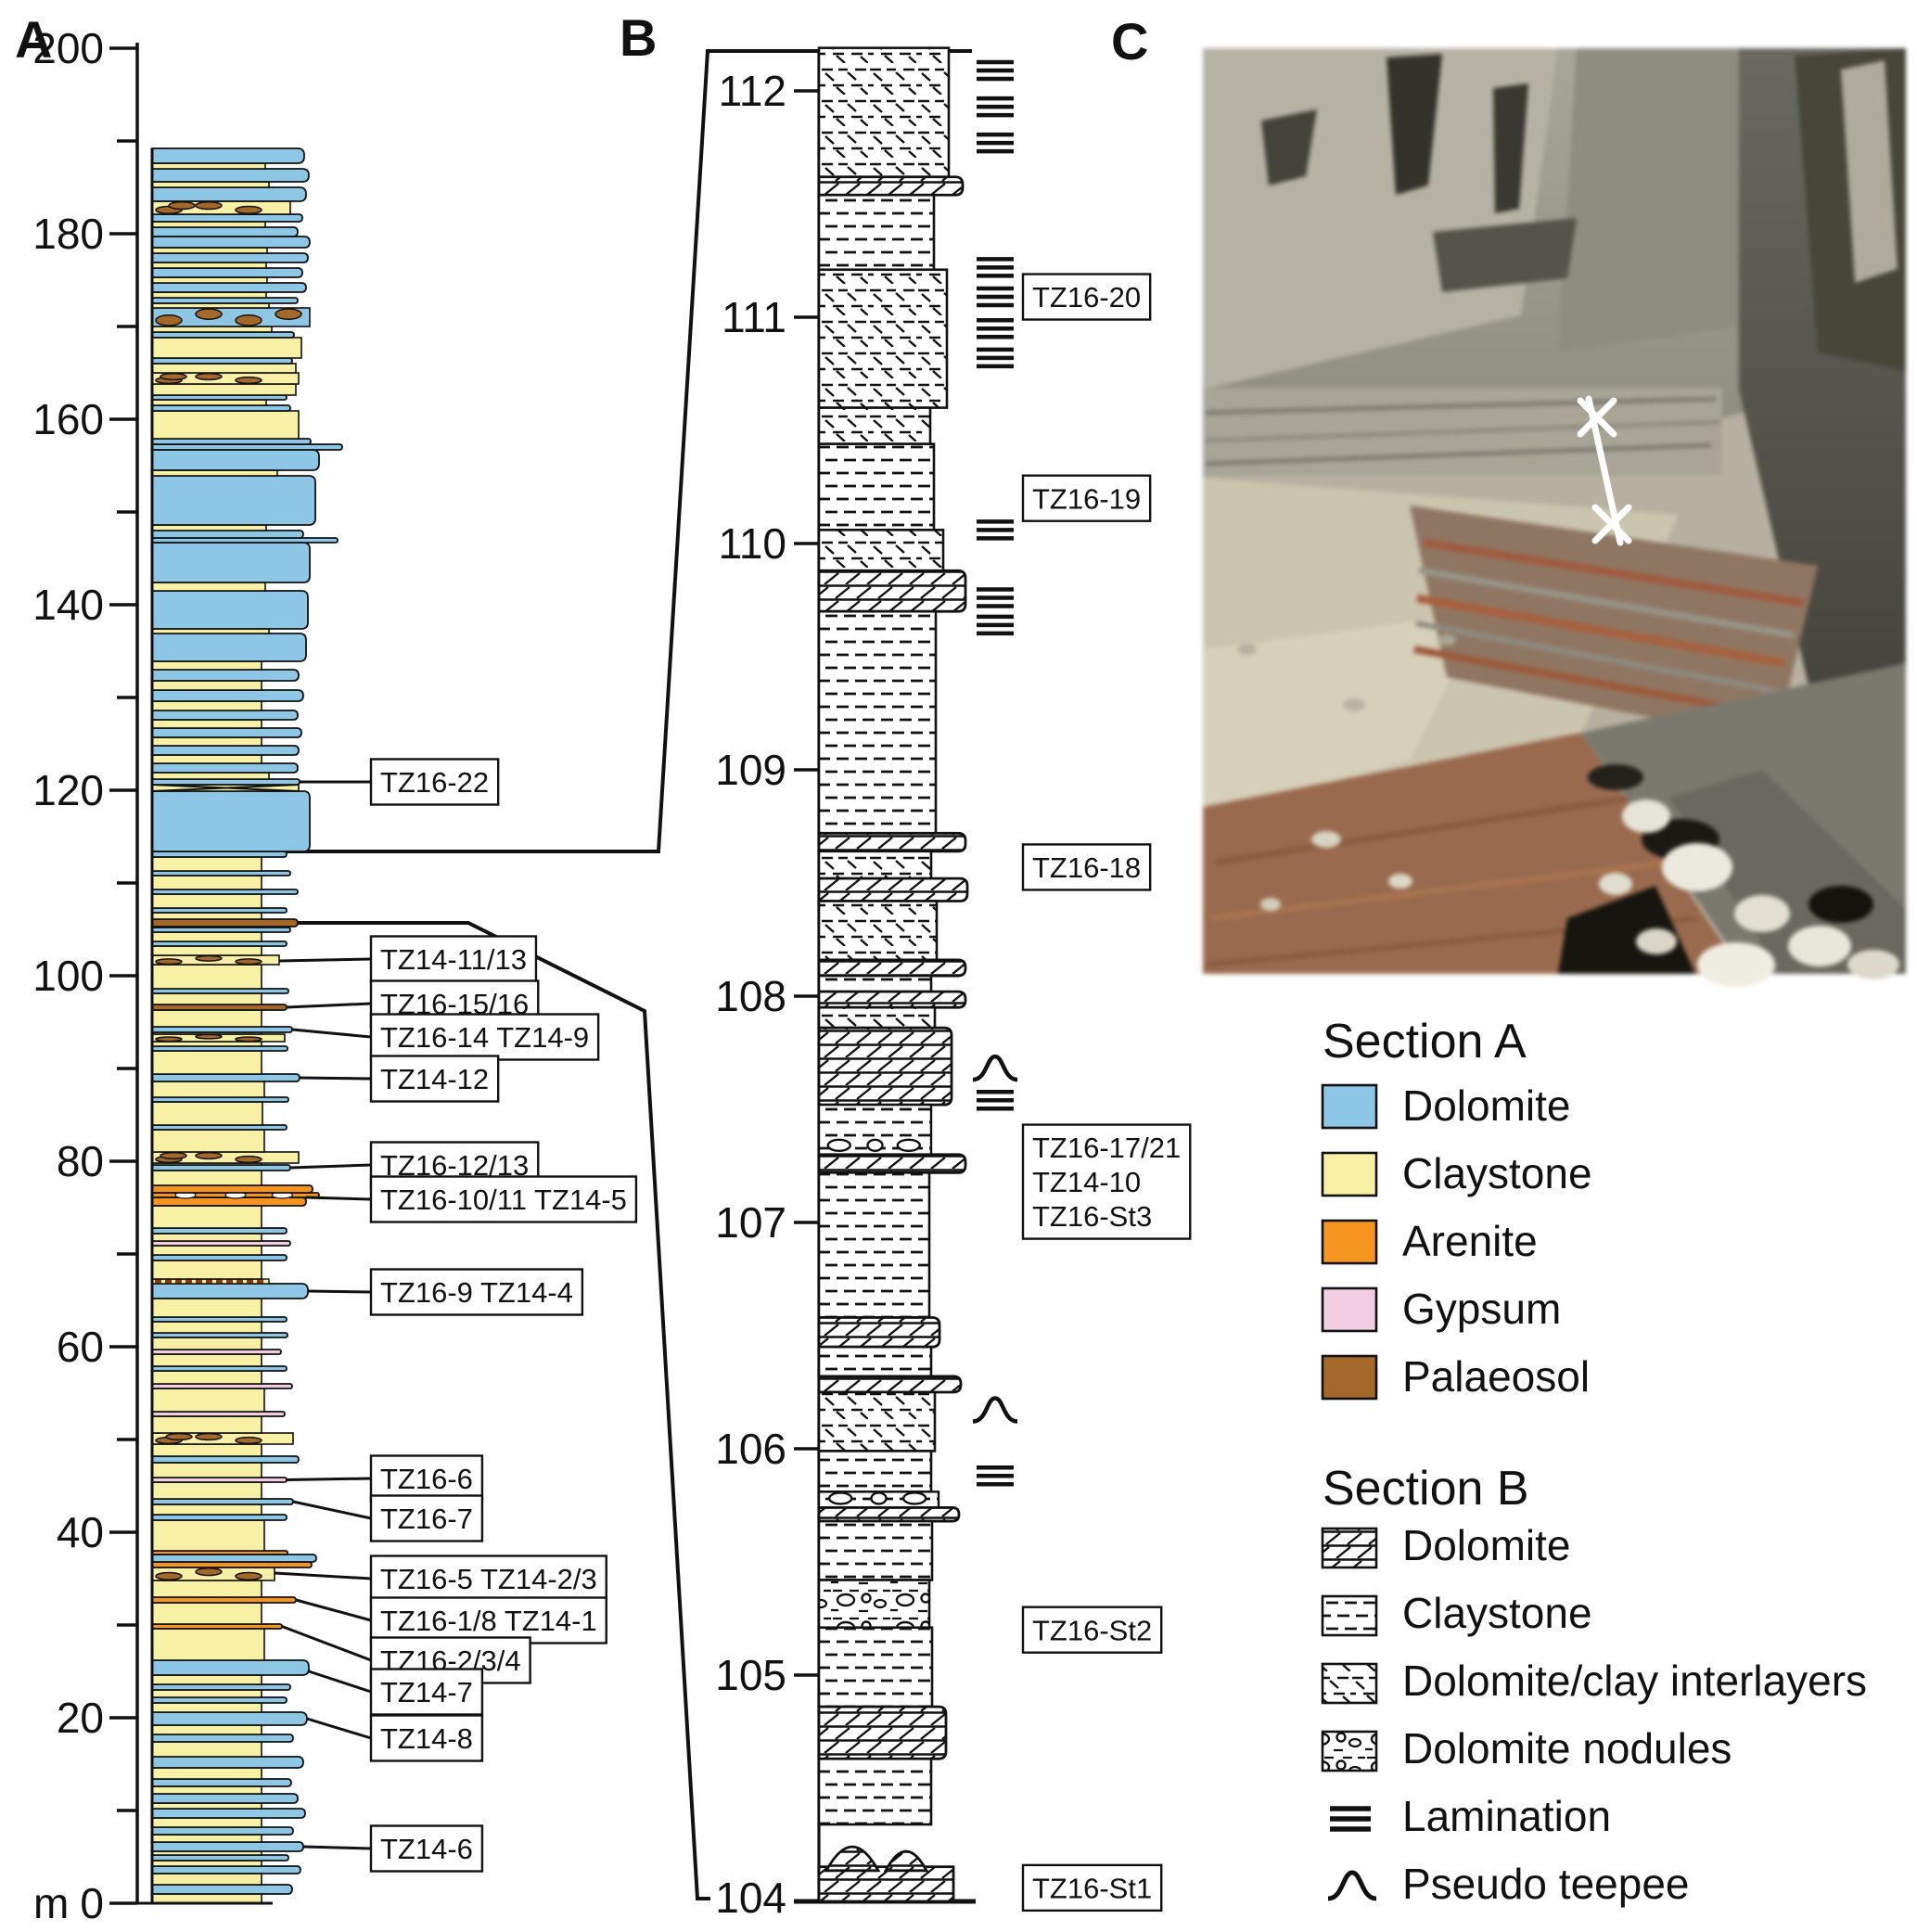 Image resolution: width=1917 pixels, height=1932 pixels. Describe the element at coordinates (434, 1079) in the screenshot. I see `sample-label-box: TZ14-12` at that location.